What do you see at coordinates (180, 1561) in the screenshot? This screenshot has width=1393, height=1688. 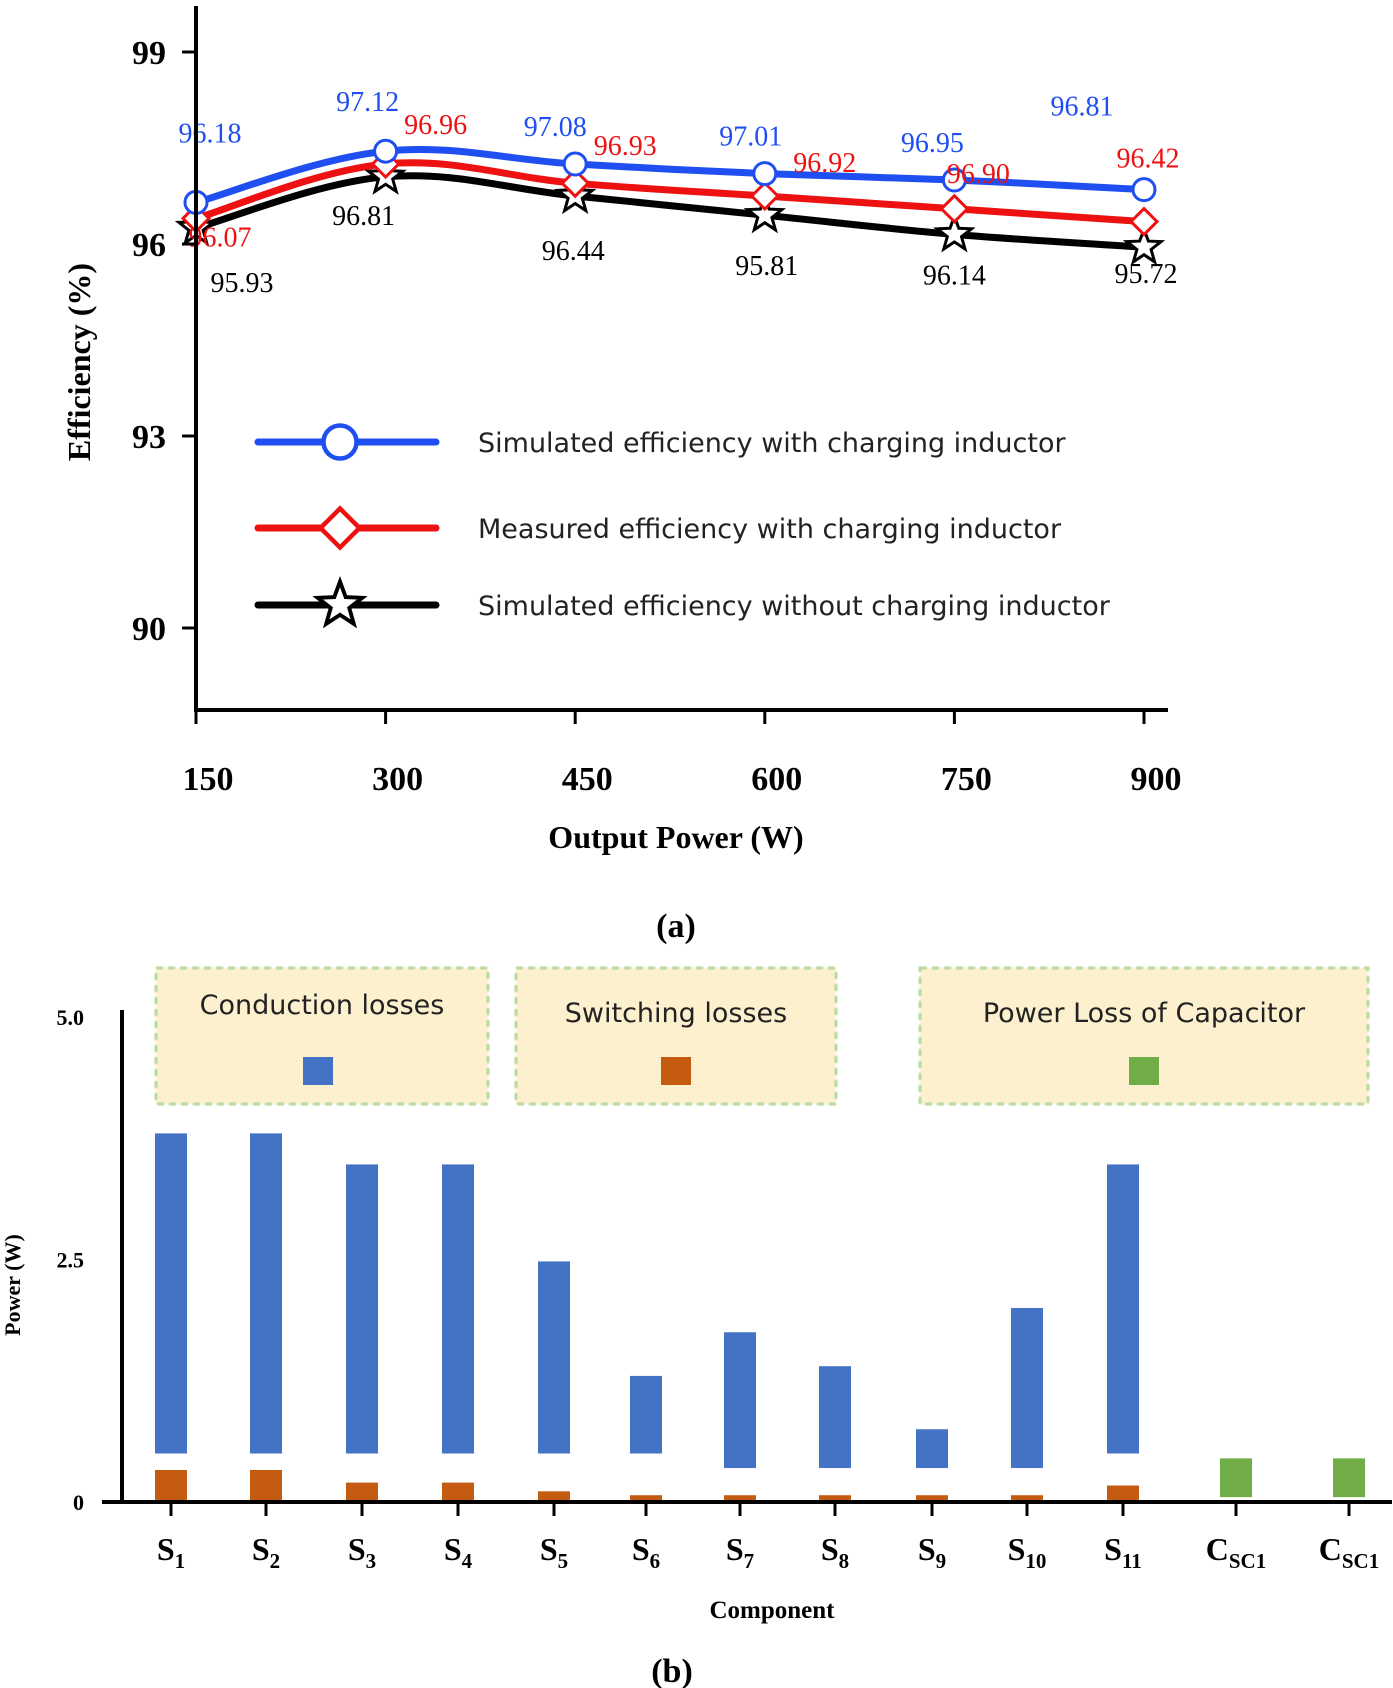 I see `label-subscript: 1` at bounding box center [180, 1561].